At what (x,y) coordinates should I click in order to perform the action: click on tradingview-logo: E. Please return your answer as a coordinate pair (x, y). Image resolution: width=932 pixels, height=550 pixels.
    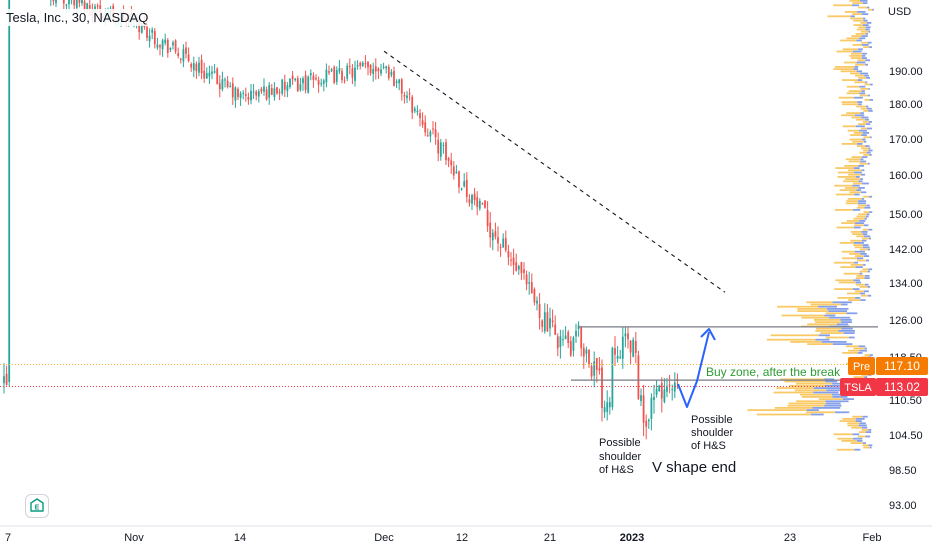
    Looking at the image, I should click on (37, 506).